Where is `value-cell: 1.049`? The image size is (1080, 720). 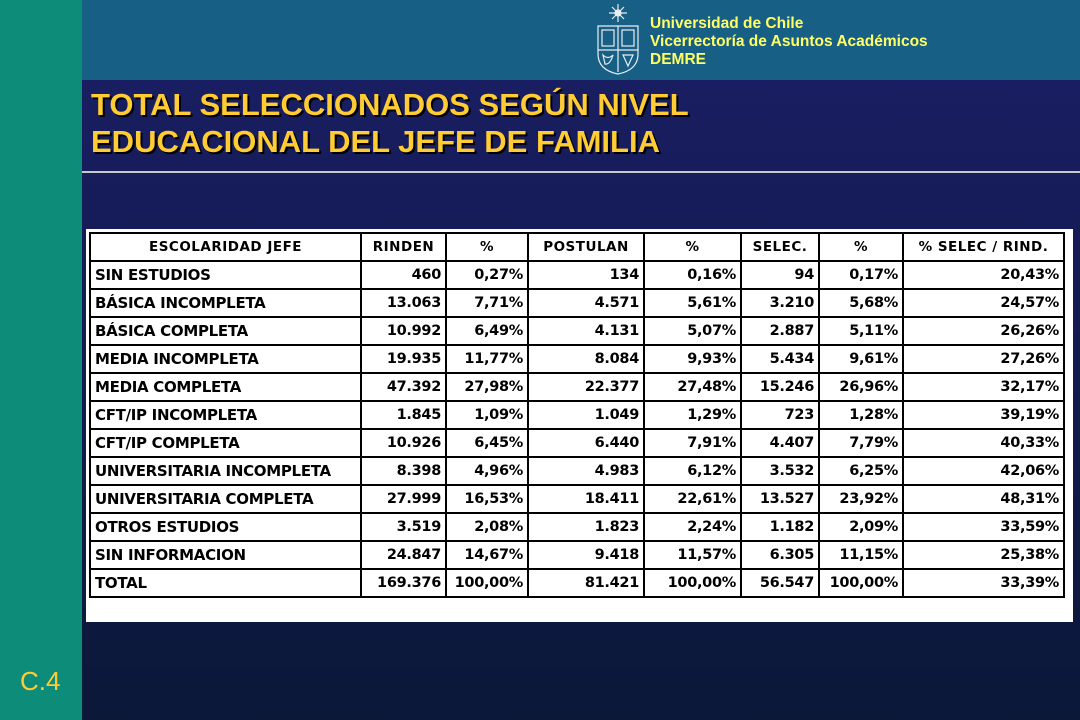
value-cell: 1.049 is located at coordinates (586, 415).